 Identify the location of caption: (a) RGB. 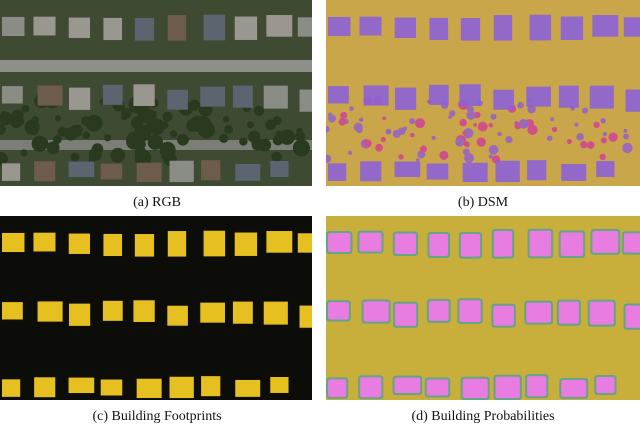
(157, 202).